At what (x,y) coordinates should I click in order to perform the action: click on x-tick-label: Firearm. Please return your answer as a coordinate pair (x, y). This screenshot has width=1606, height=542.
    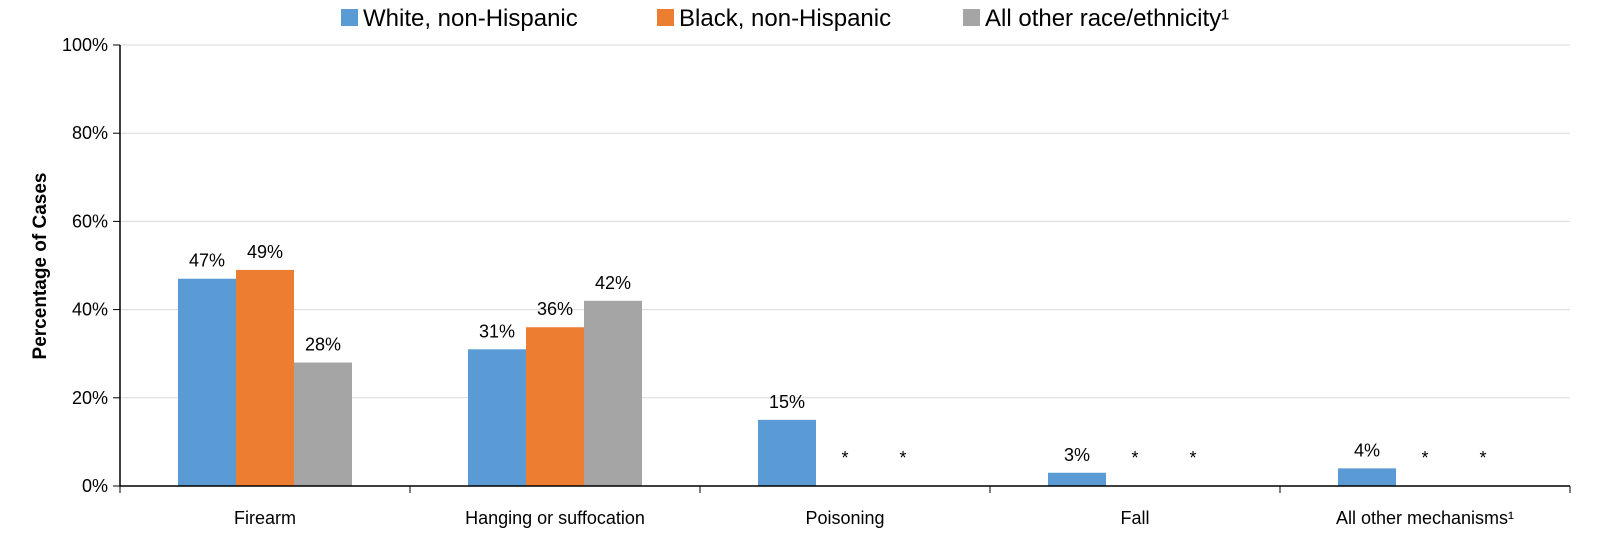
    Looking at the image, I should click on (265, 518).